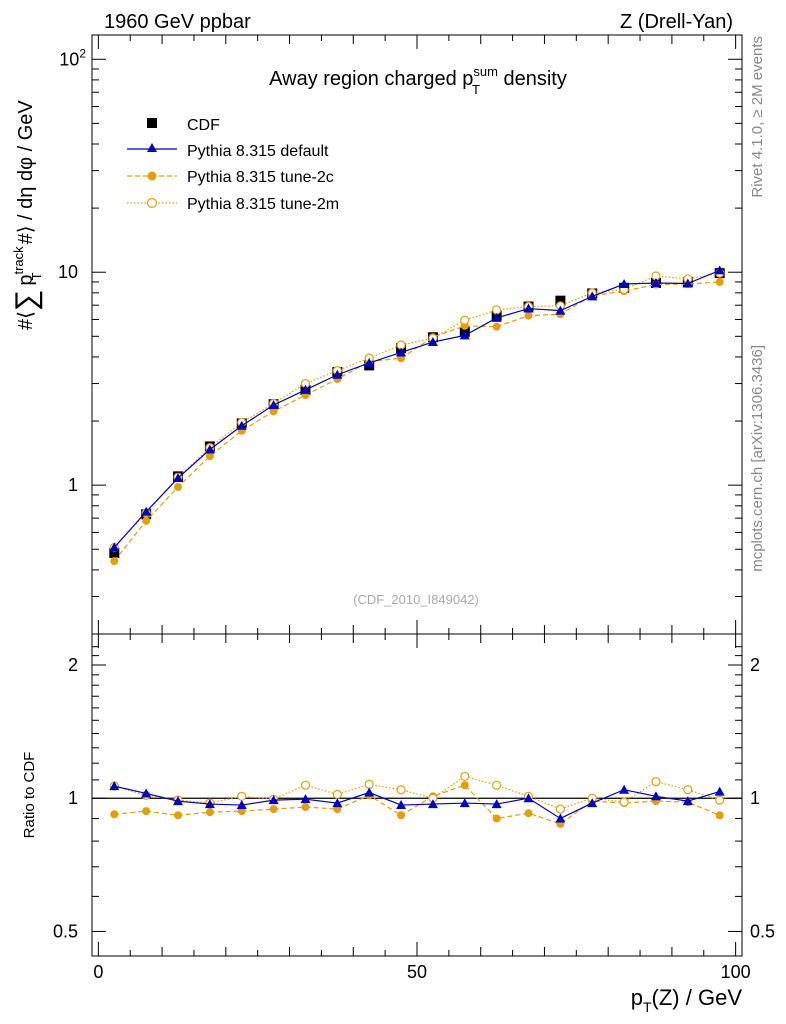 Image resolution: width=786 pixels, height=1024 pixels. I want to click on series-pythia-8-315-tune-2m, so click(417, 792).